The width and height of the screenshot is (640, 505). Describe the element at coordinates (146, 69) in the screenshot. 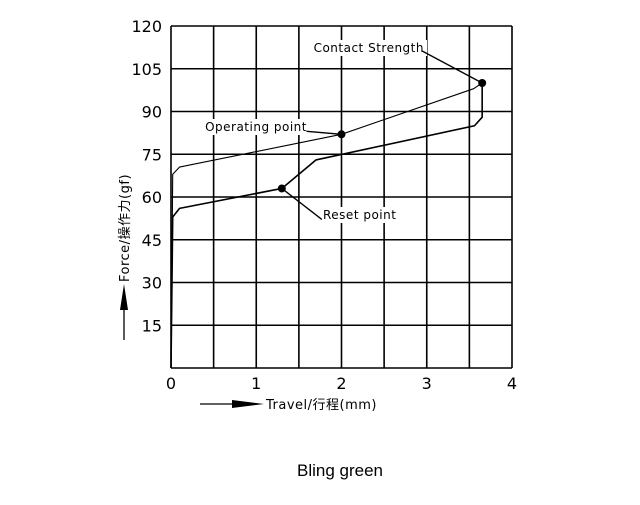

I see `y-tick-label: 105` at that location.